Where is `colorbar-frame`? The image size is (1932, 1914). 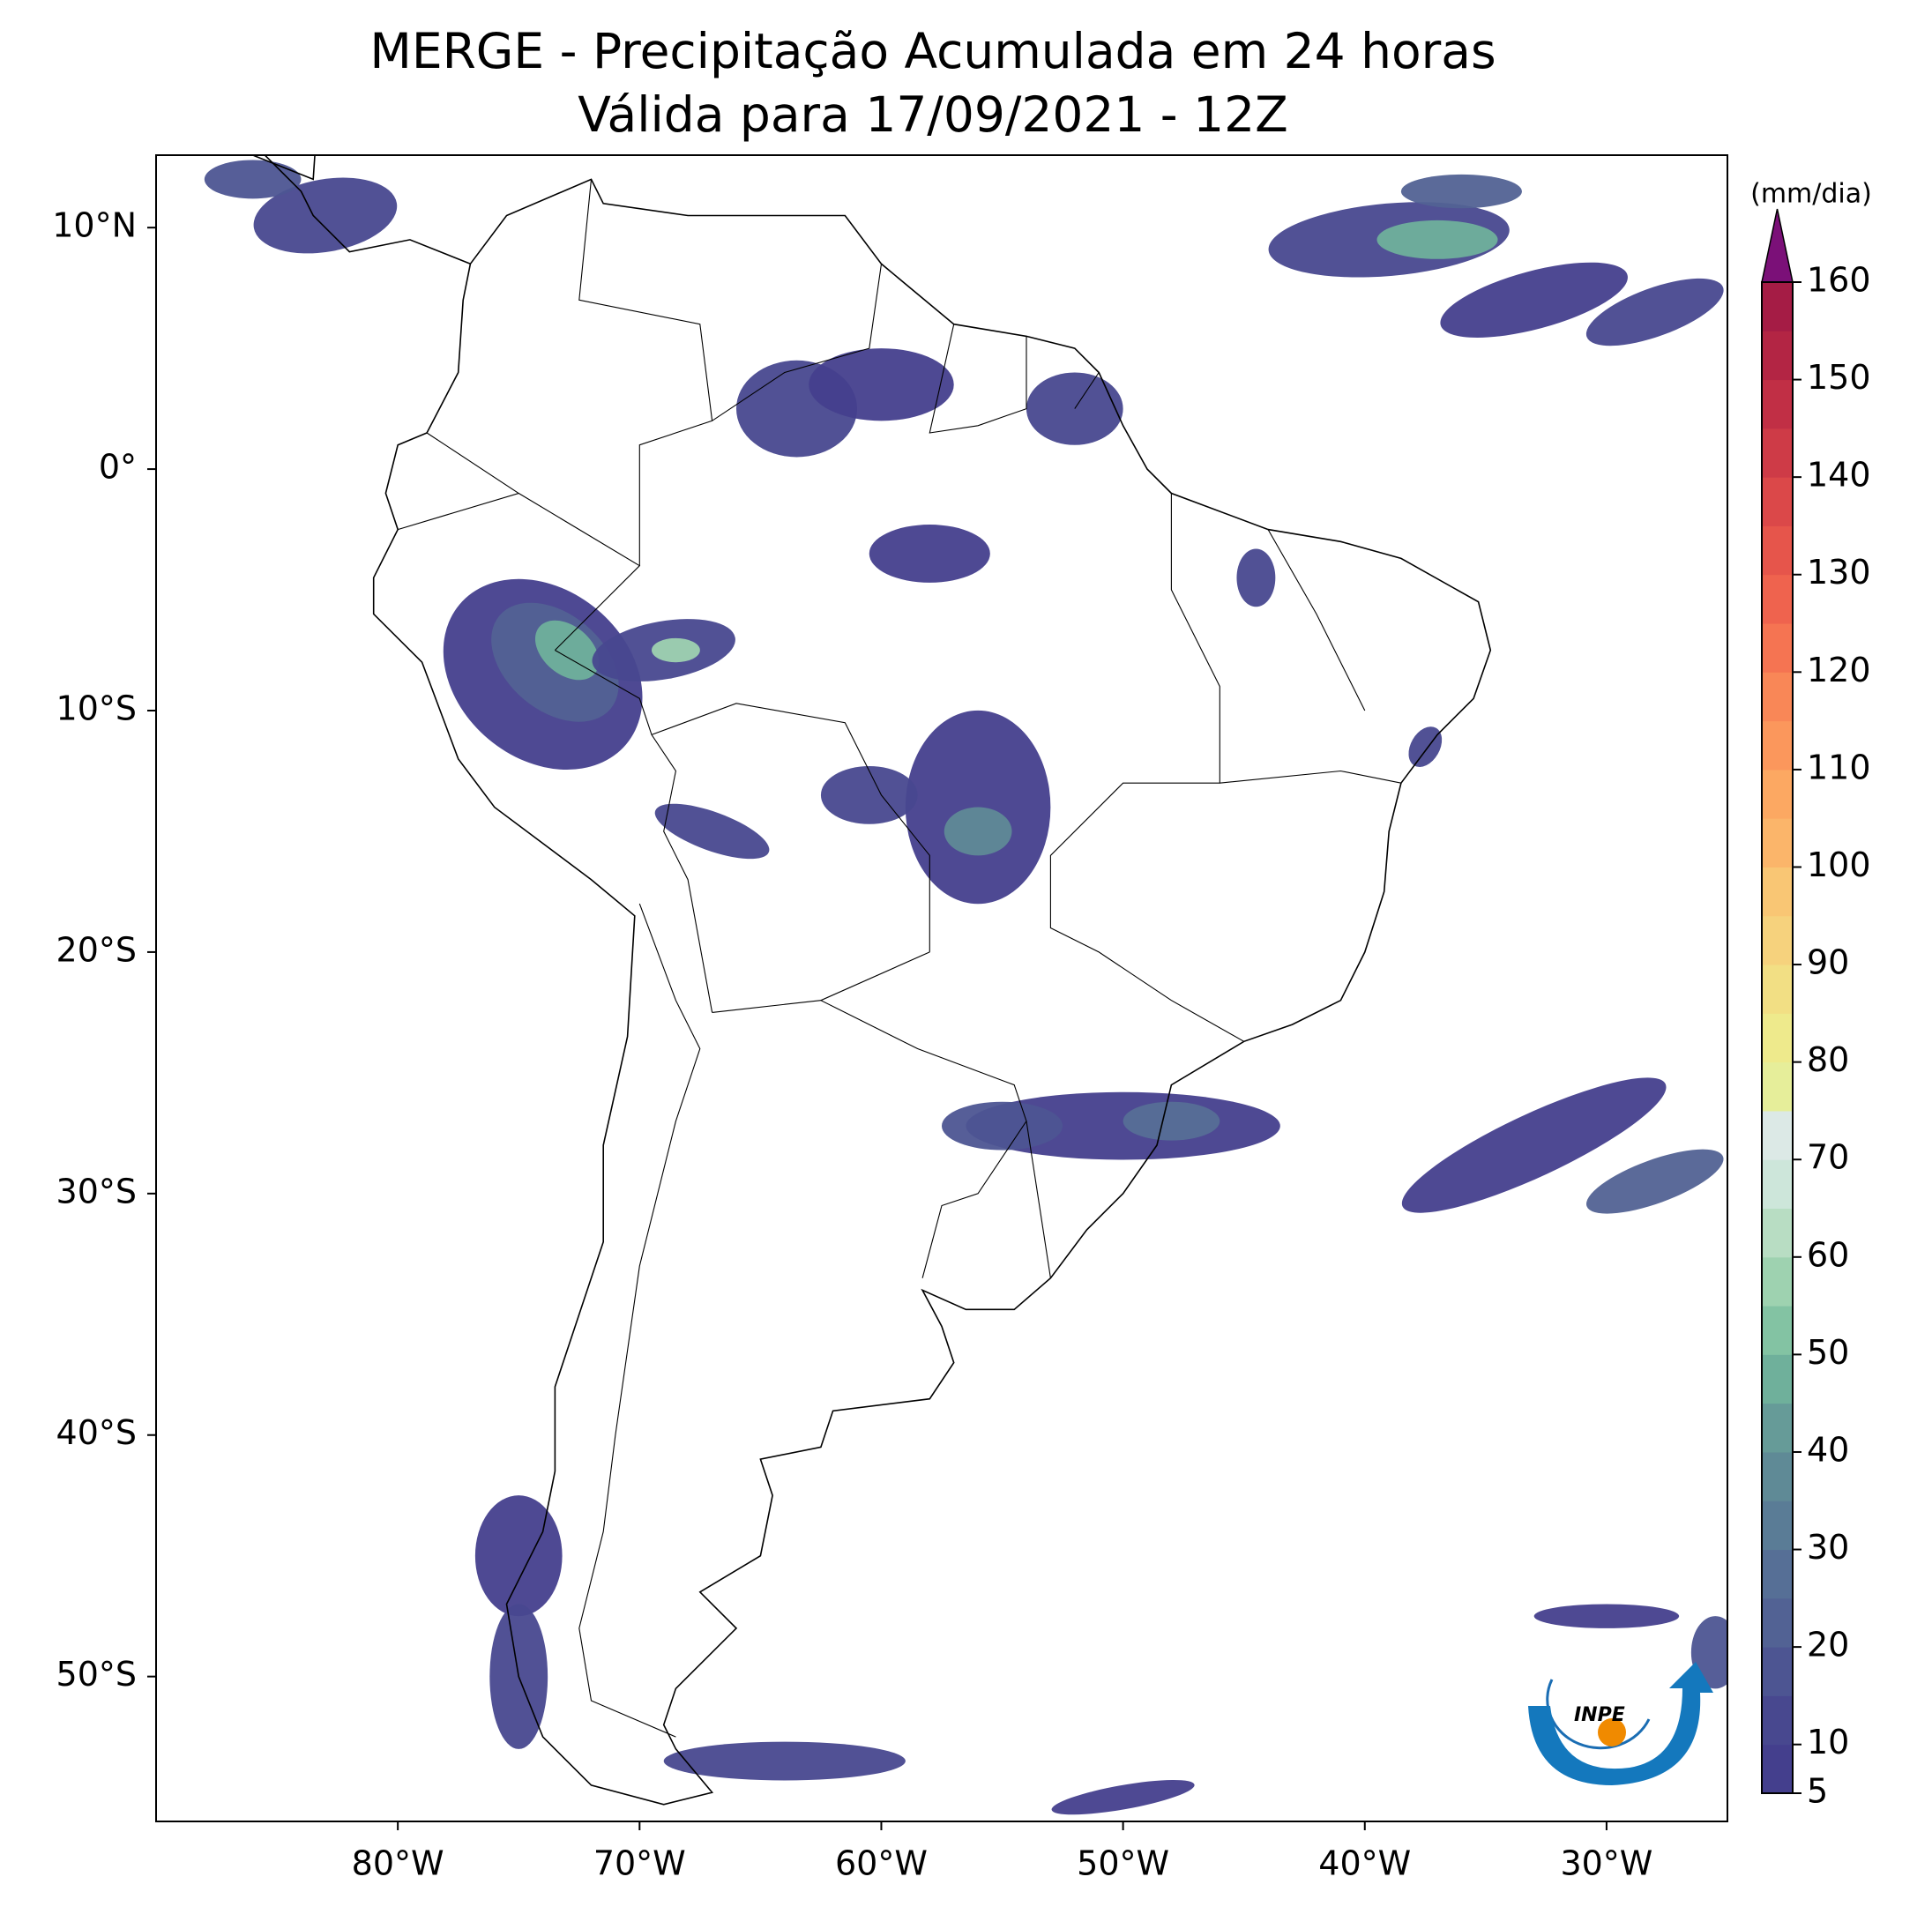
colorbar-frame is located at coordinates (1777, 1037).